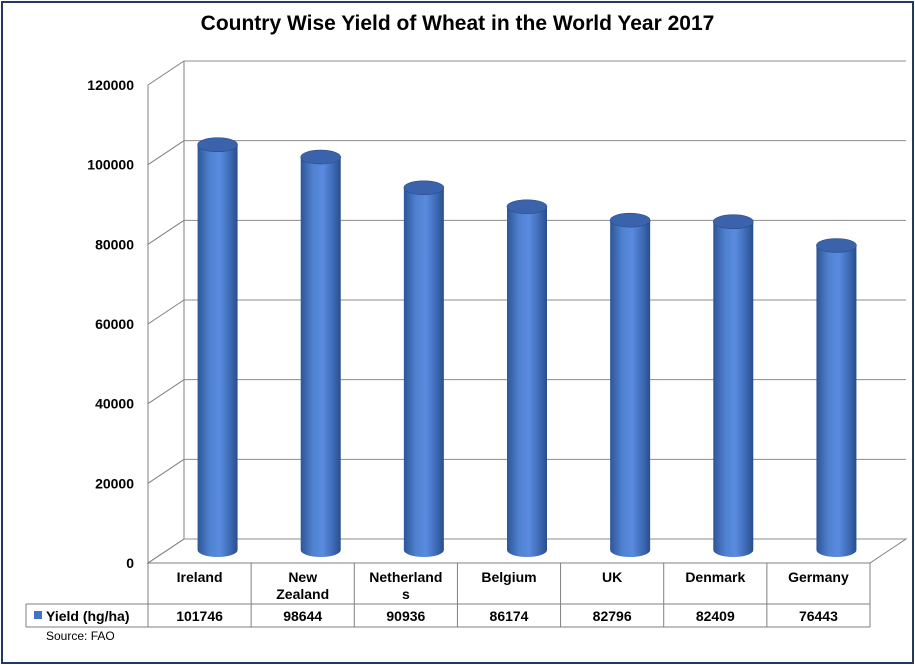 The width and height of the screenshot is (915, 665). What do you see at coordinates (114, 483) in the screenshot?
I see `y-tick-label: 20000` at bounding box center [114, 483].